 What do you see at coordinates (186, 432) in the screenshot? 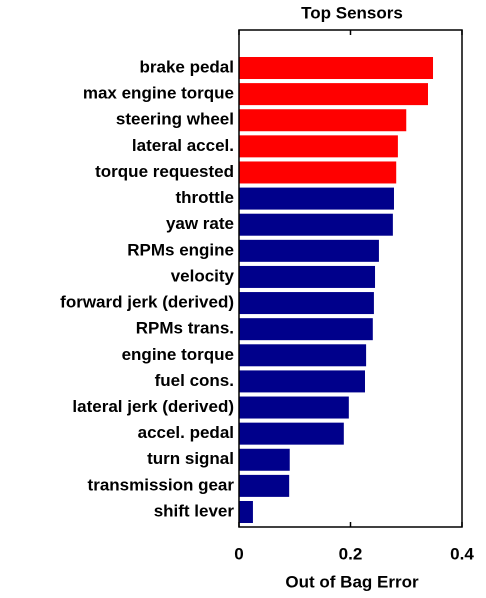
I see `y-tick-label: accel. pedal` at bounding box center [186, 432].